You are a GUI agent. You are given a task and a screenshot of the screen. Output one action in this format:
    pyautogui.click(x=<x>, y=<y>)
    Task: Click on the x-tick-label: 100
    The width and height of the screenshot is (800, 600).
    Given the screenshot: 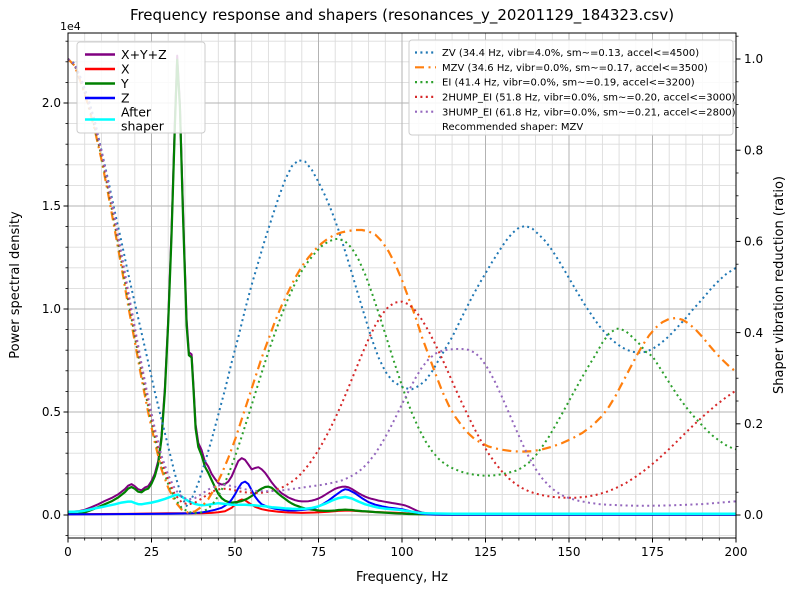 What is the action you would take?
    pyautogui.click(x=402, y=552)
    